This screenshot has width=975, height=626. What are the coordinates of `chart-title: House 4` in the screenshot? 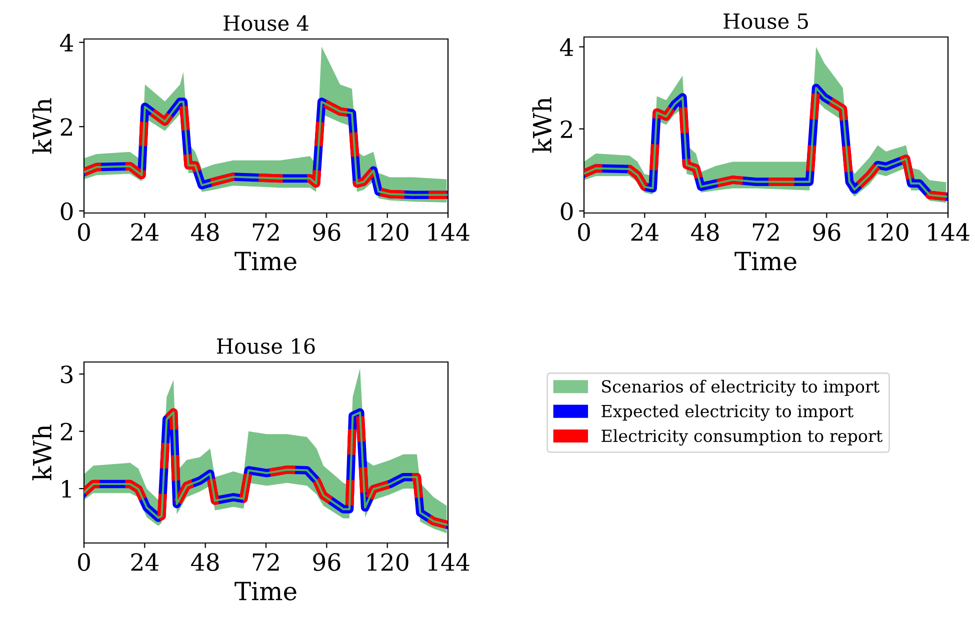 It's located at (266, 23).